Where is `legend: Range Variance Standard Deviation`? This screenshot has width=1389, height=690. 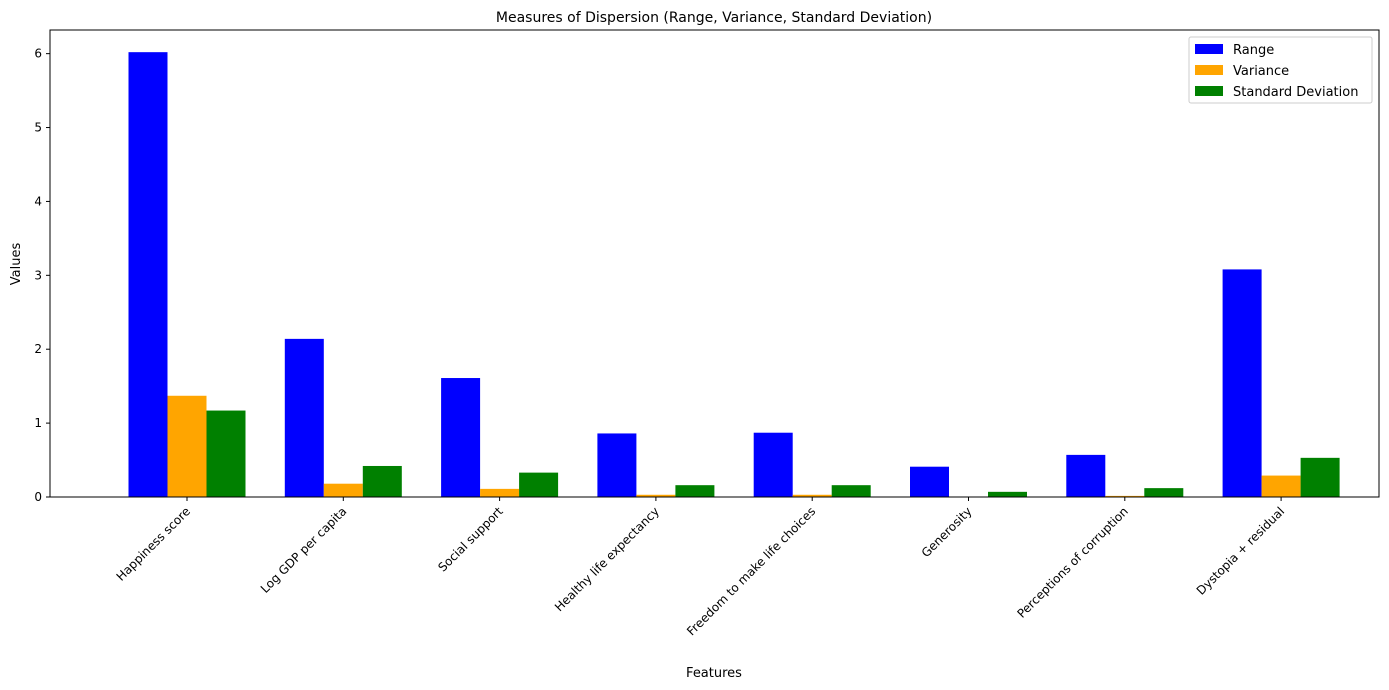 legend: Range Variance Standard Deviation is located at coordinates (1280, 70).